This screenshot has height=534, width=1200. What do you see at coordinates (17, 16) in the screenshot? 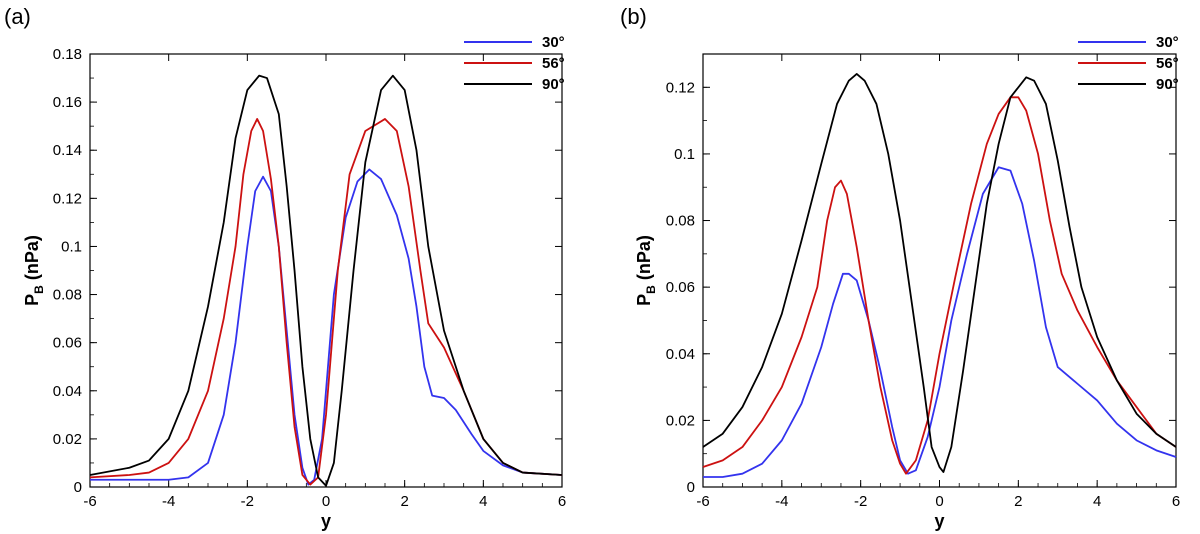
I see `panel-label: (a)` at bounding box center [17, 16].